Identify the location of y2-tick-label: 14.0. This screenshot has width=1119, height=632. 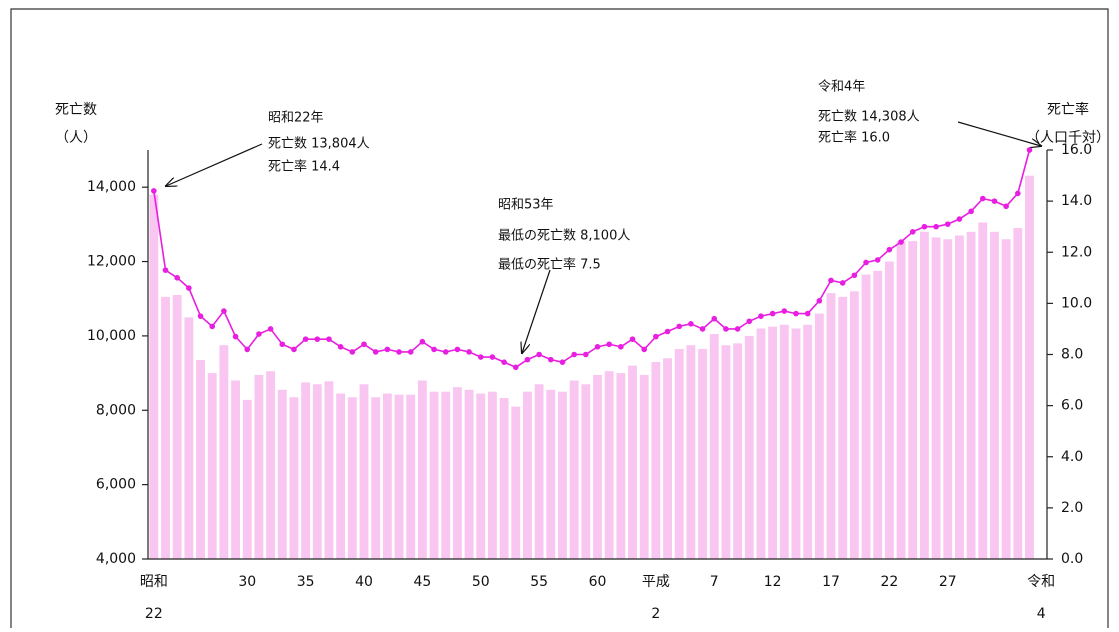
(1076, 201).